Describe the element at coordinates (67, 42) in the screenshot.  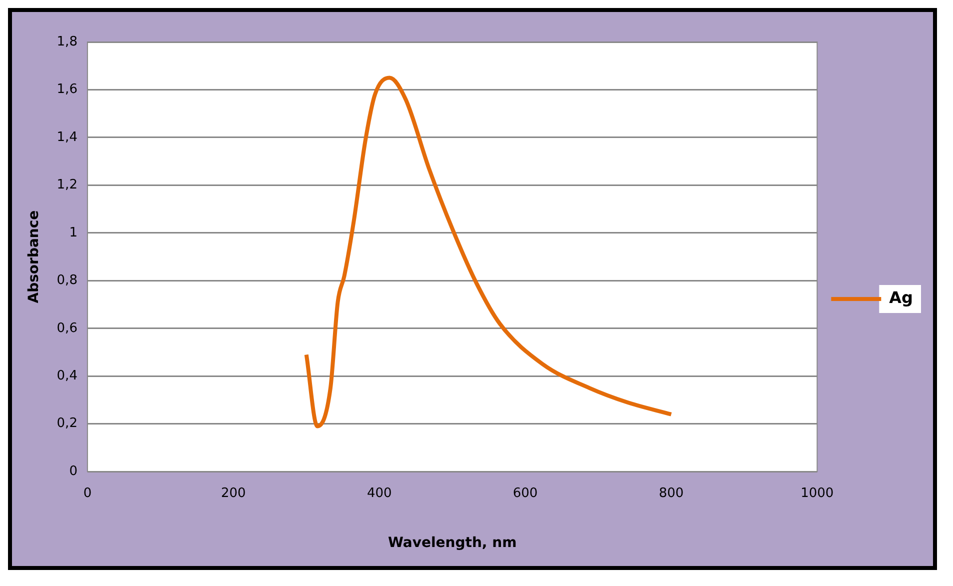
I see `y-tick-label: 1,8` at that location.